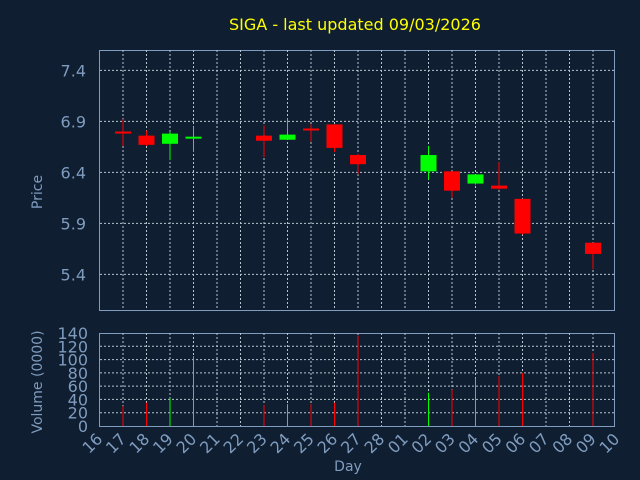 This screenshot has width=640, height=480. Describe the element at coordinates (73, 223) in the screenshot. I see `price-tick-label: 5.9` at that location.